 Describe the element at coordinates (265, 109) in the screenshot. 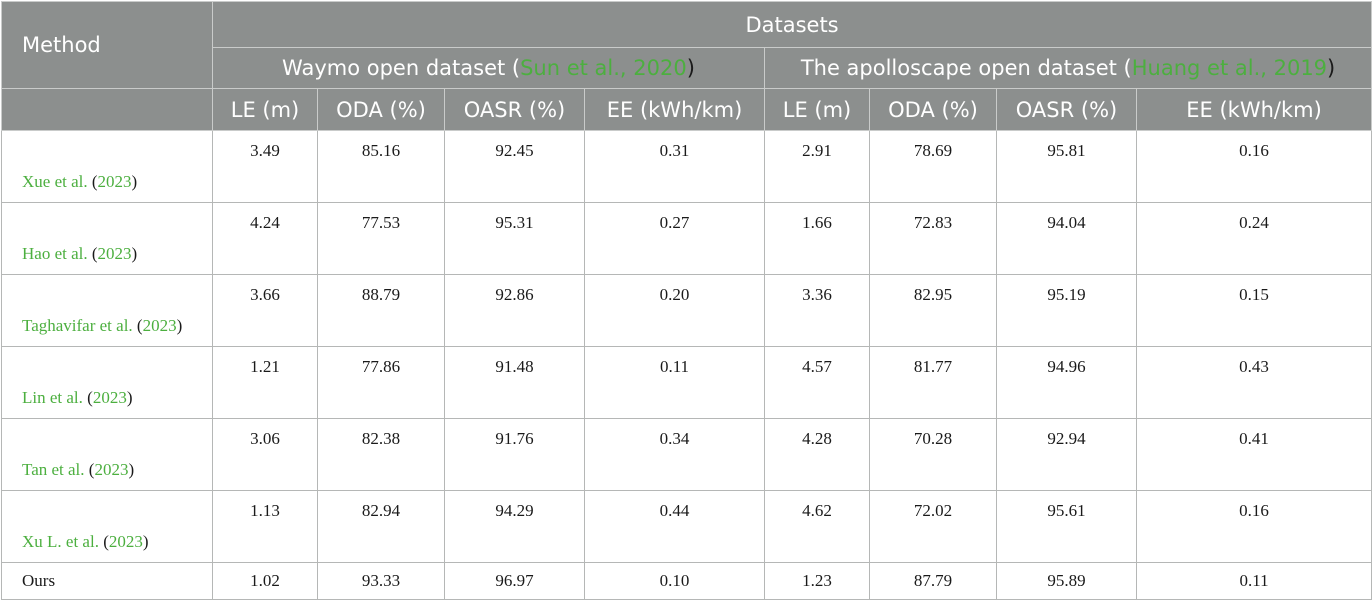

I see `column-header-le-waymo: LE (m)` at that location.